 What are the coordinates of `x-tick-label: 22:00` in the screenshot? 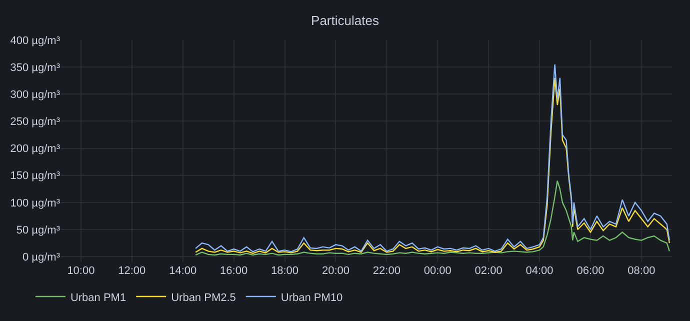 It's located at (386, 271).